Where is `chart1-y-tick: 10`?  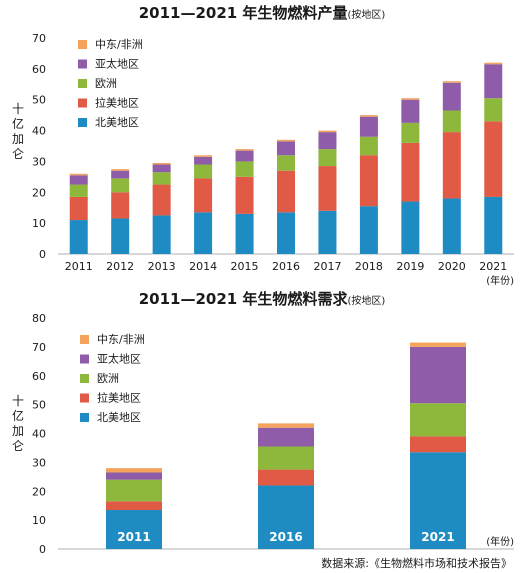
chart1-y-tick: 10 is located at coordinates (39, 223).